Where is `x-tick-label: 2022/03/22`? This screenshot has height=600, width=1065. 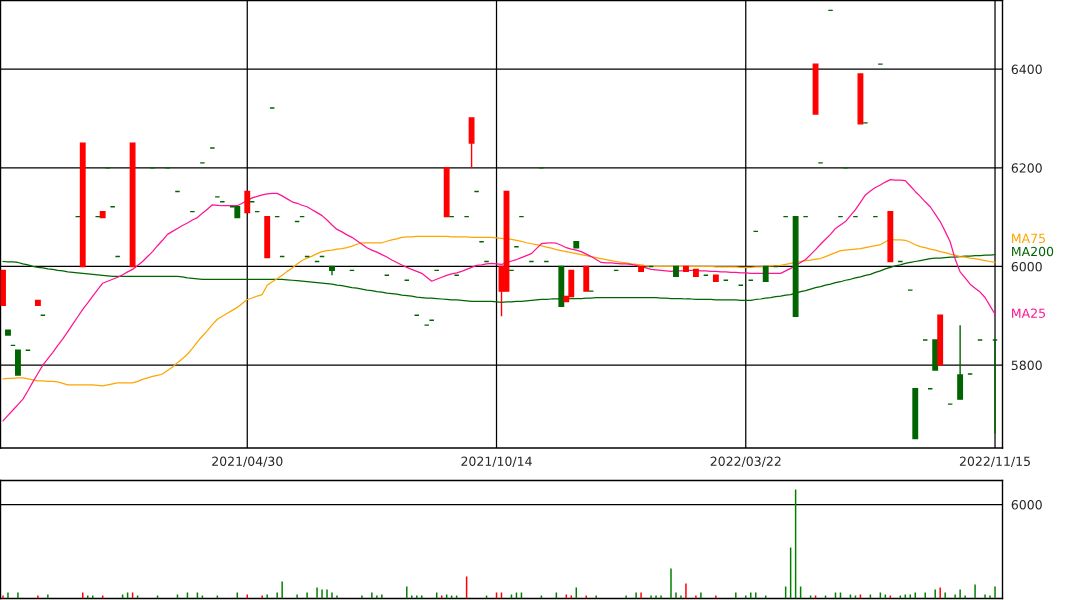
x-tick-label: 2022/03/22 is located at coordinates (745, 461).